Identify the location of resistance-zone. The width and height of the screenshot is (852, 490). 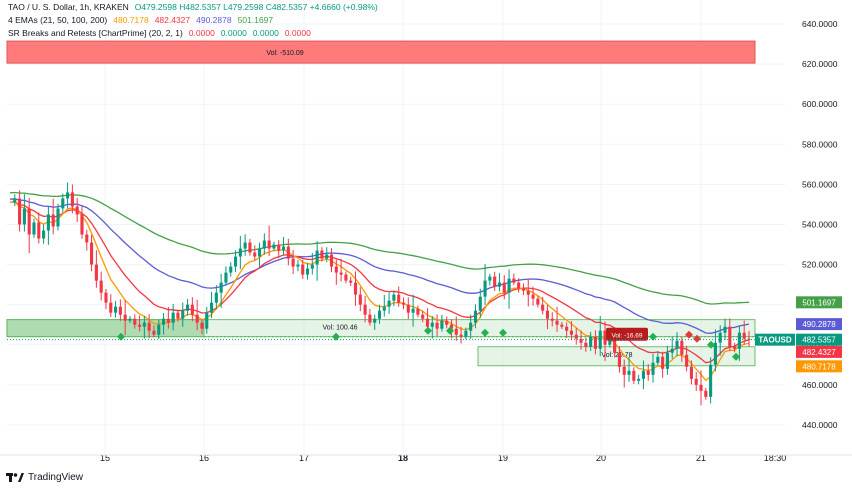
(381, 52).